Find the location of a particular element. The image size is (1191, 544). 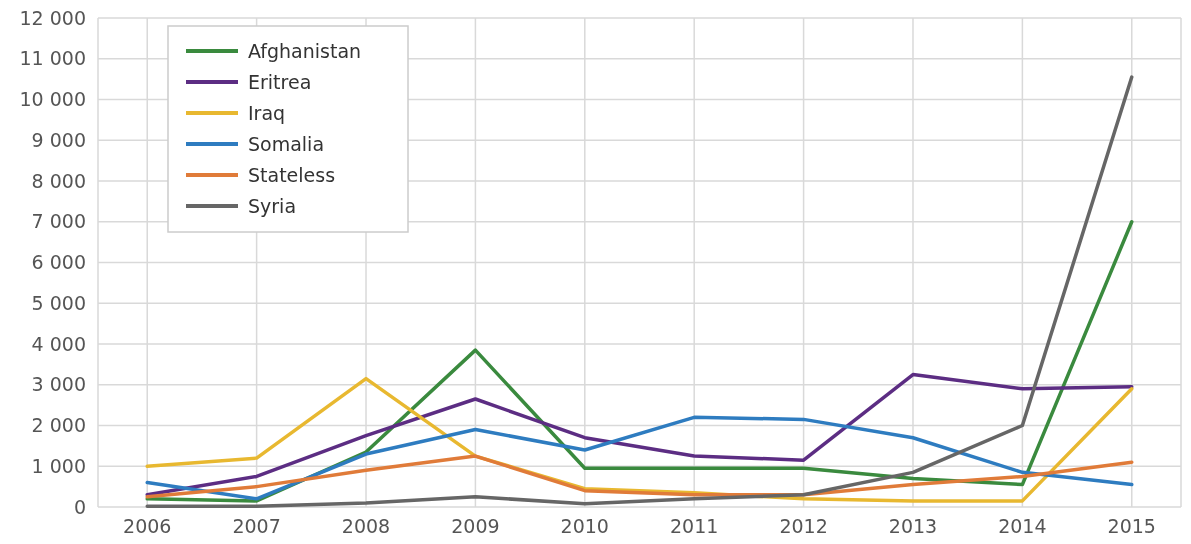

x-tick-label: 2006 is located at coordinates (147, 526).